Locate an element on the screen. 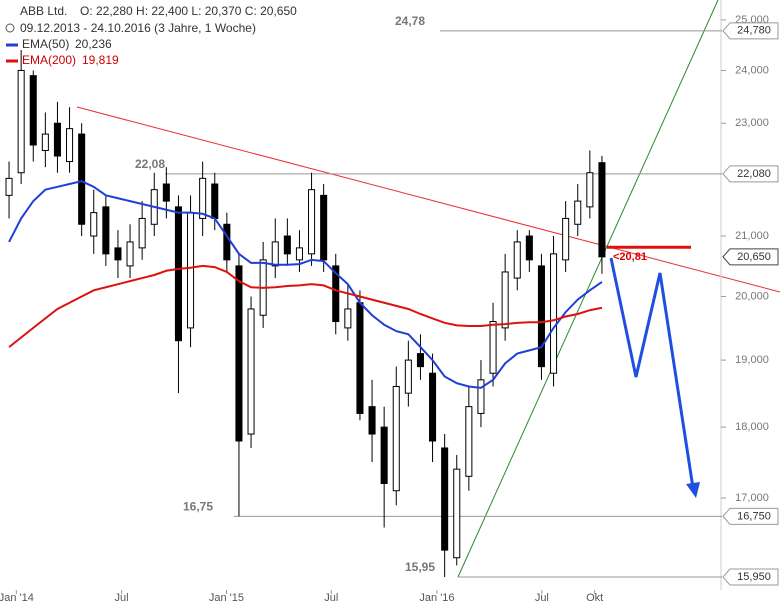 The width and height of the screenshot is (780, 609). y-tick-label: 23,000 is located at coordinates (752, 123).